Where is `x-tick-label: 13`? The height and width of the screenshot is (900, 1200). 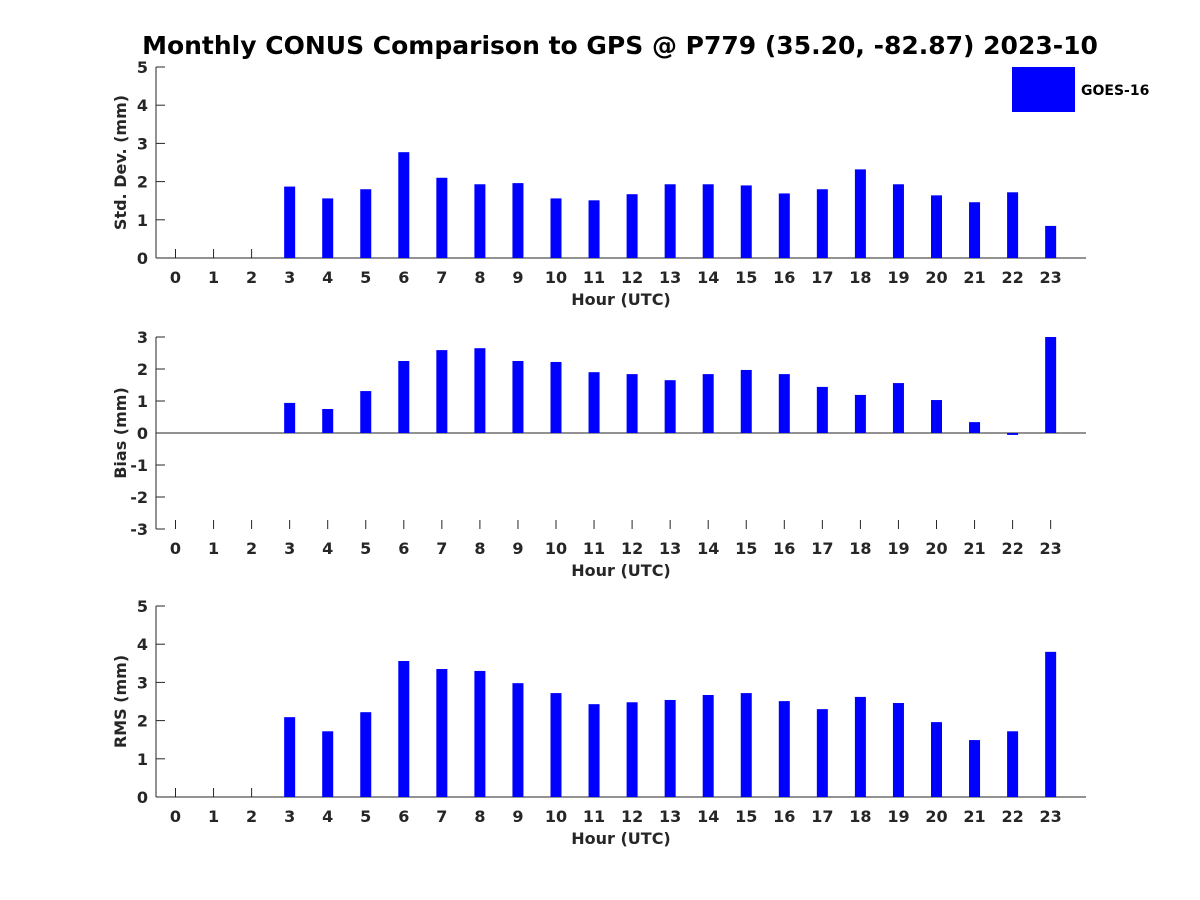 x-tick-label: 13 is located at coordinates (670, 548).